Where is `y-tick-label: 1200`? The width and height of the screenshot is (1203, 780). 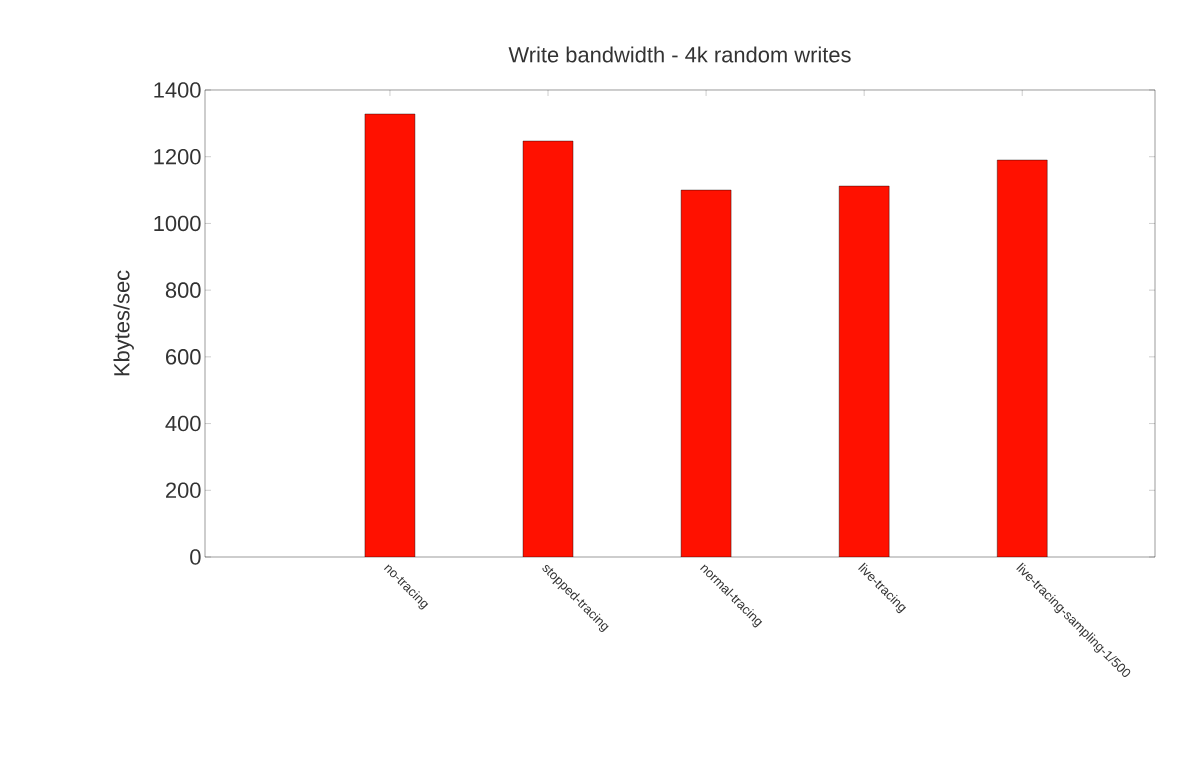 y-tick-label: 1200 is located at coordinates (177, 156).